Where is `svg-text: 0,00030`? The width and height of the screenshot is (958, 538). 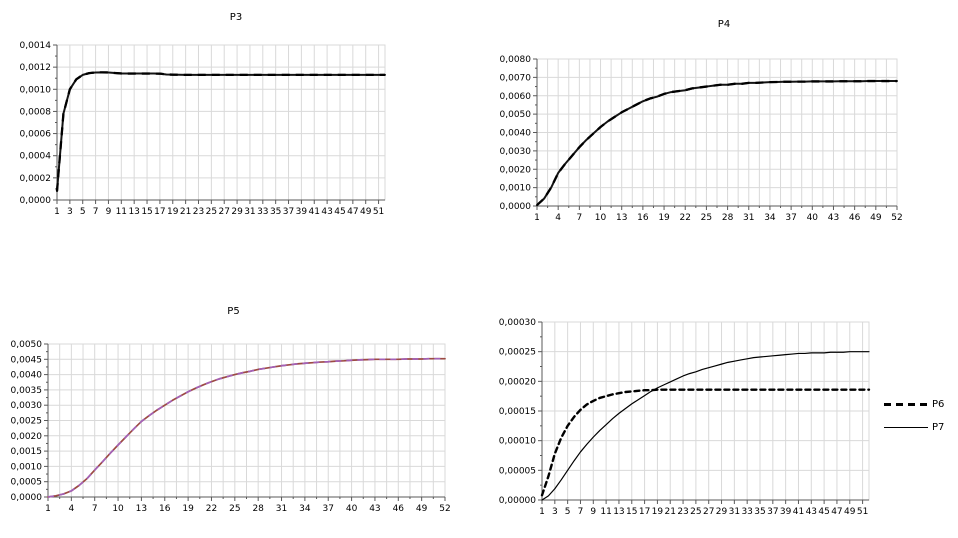
svg-text: 0,00030 is located at coordinates (517, 323).